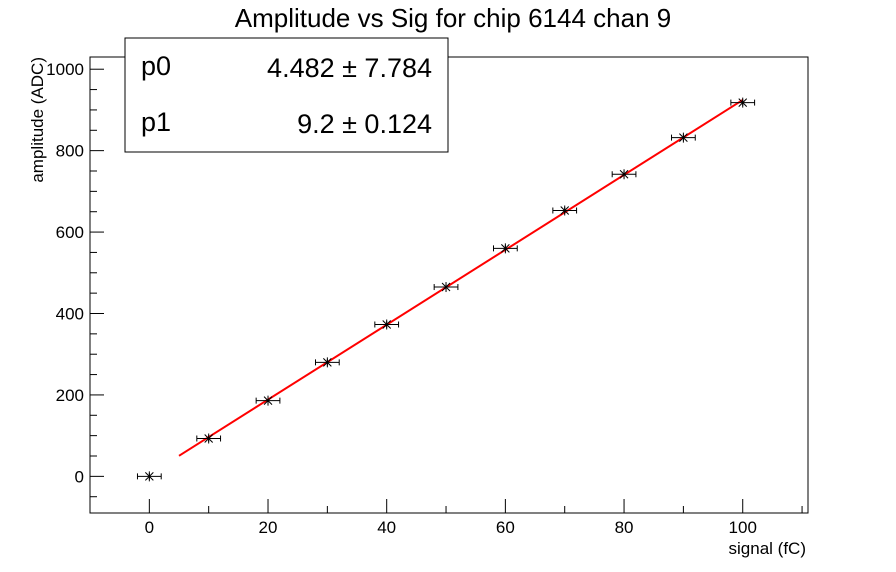  What do you see at coordinates (386, 527) in the screenshot?
I see `x-tick-label: 40` at bounding box center [386, 527].